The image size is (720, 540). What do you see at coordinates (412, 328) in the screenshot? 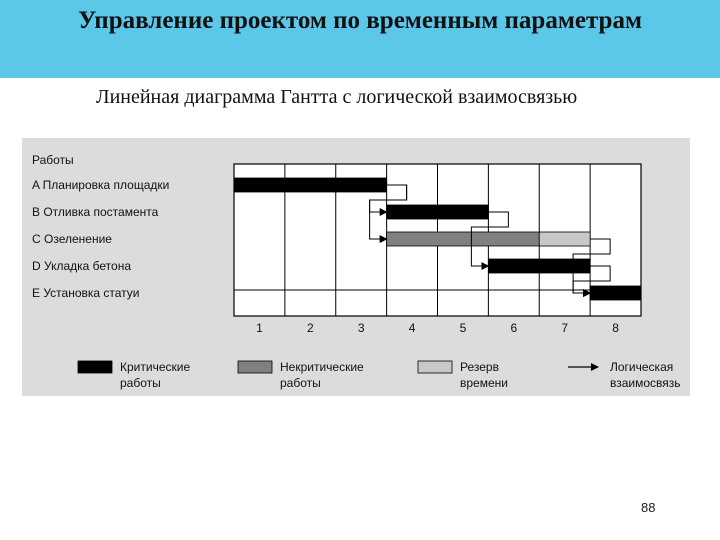
I see `x-tick-label: 4` at bounding box center [412, 328].